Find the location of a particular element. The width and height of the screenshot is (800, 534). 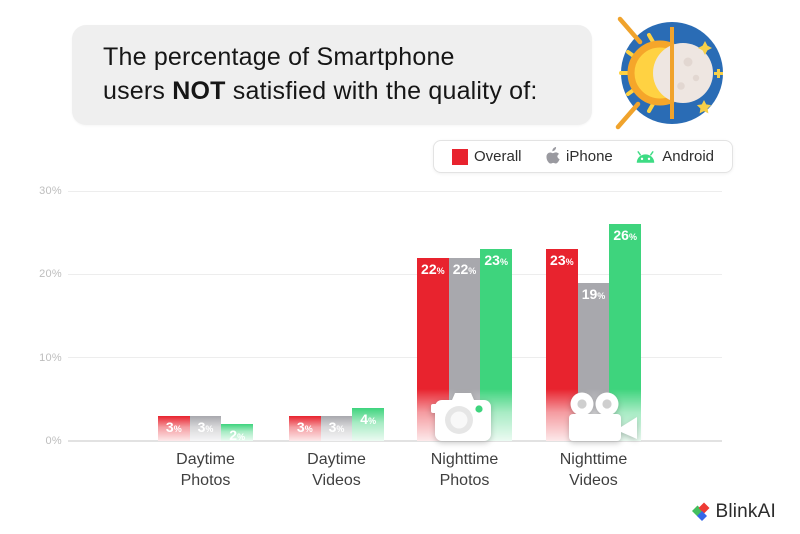

bar-iphone-1: 3% is located at coordinates (336, 428).